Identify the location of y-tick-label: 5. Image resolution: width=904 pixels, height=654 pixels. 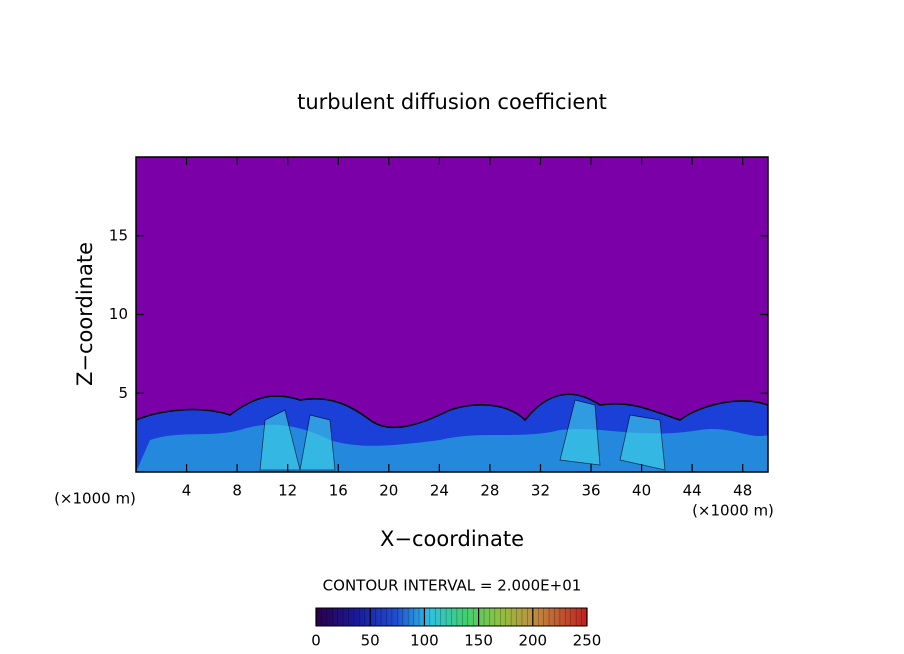
(123, 393).